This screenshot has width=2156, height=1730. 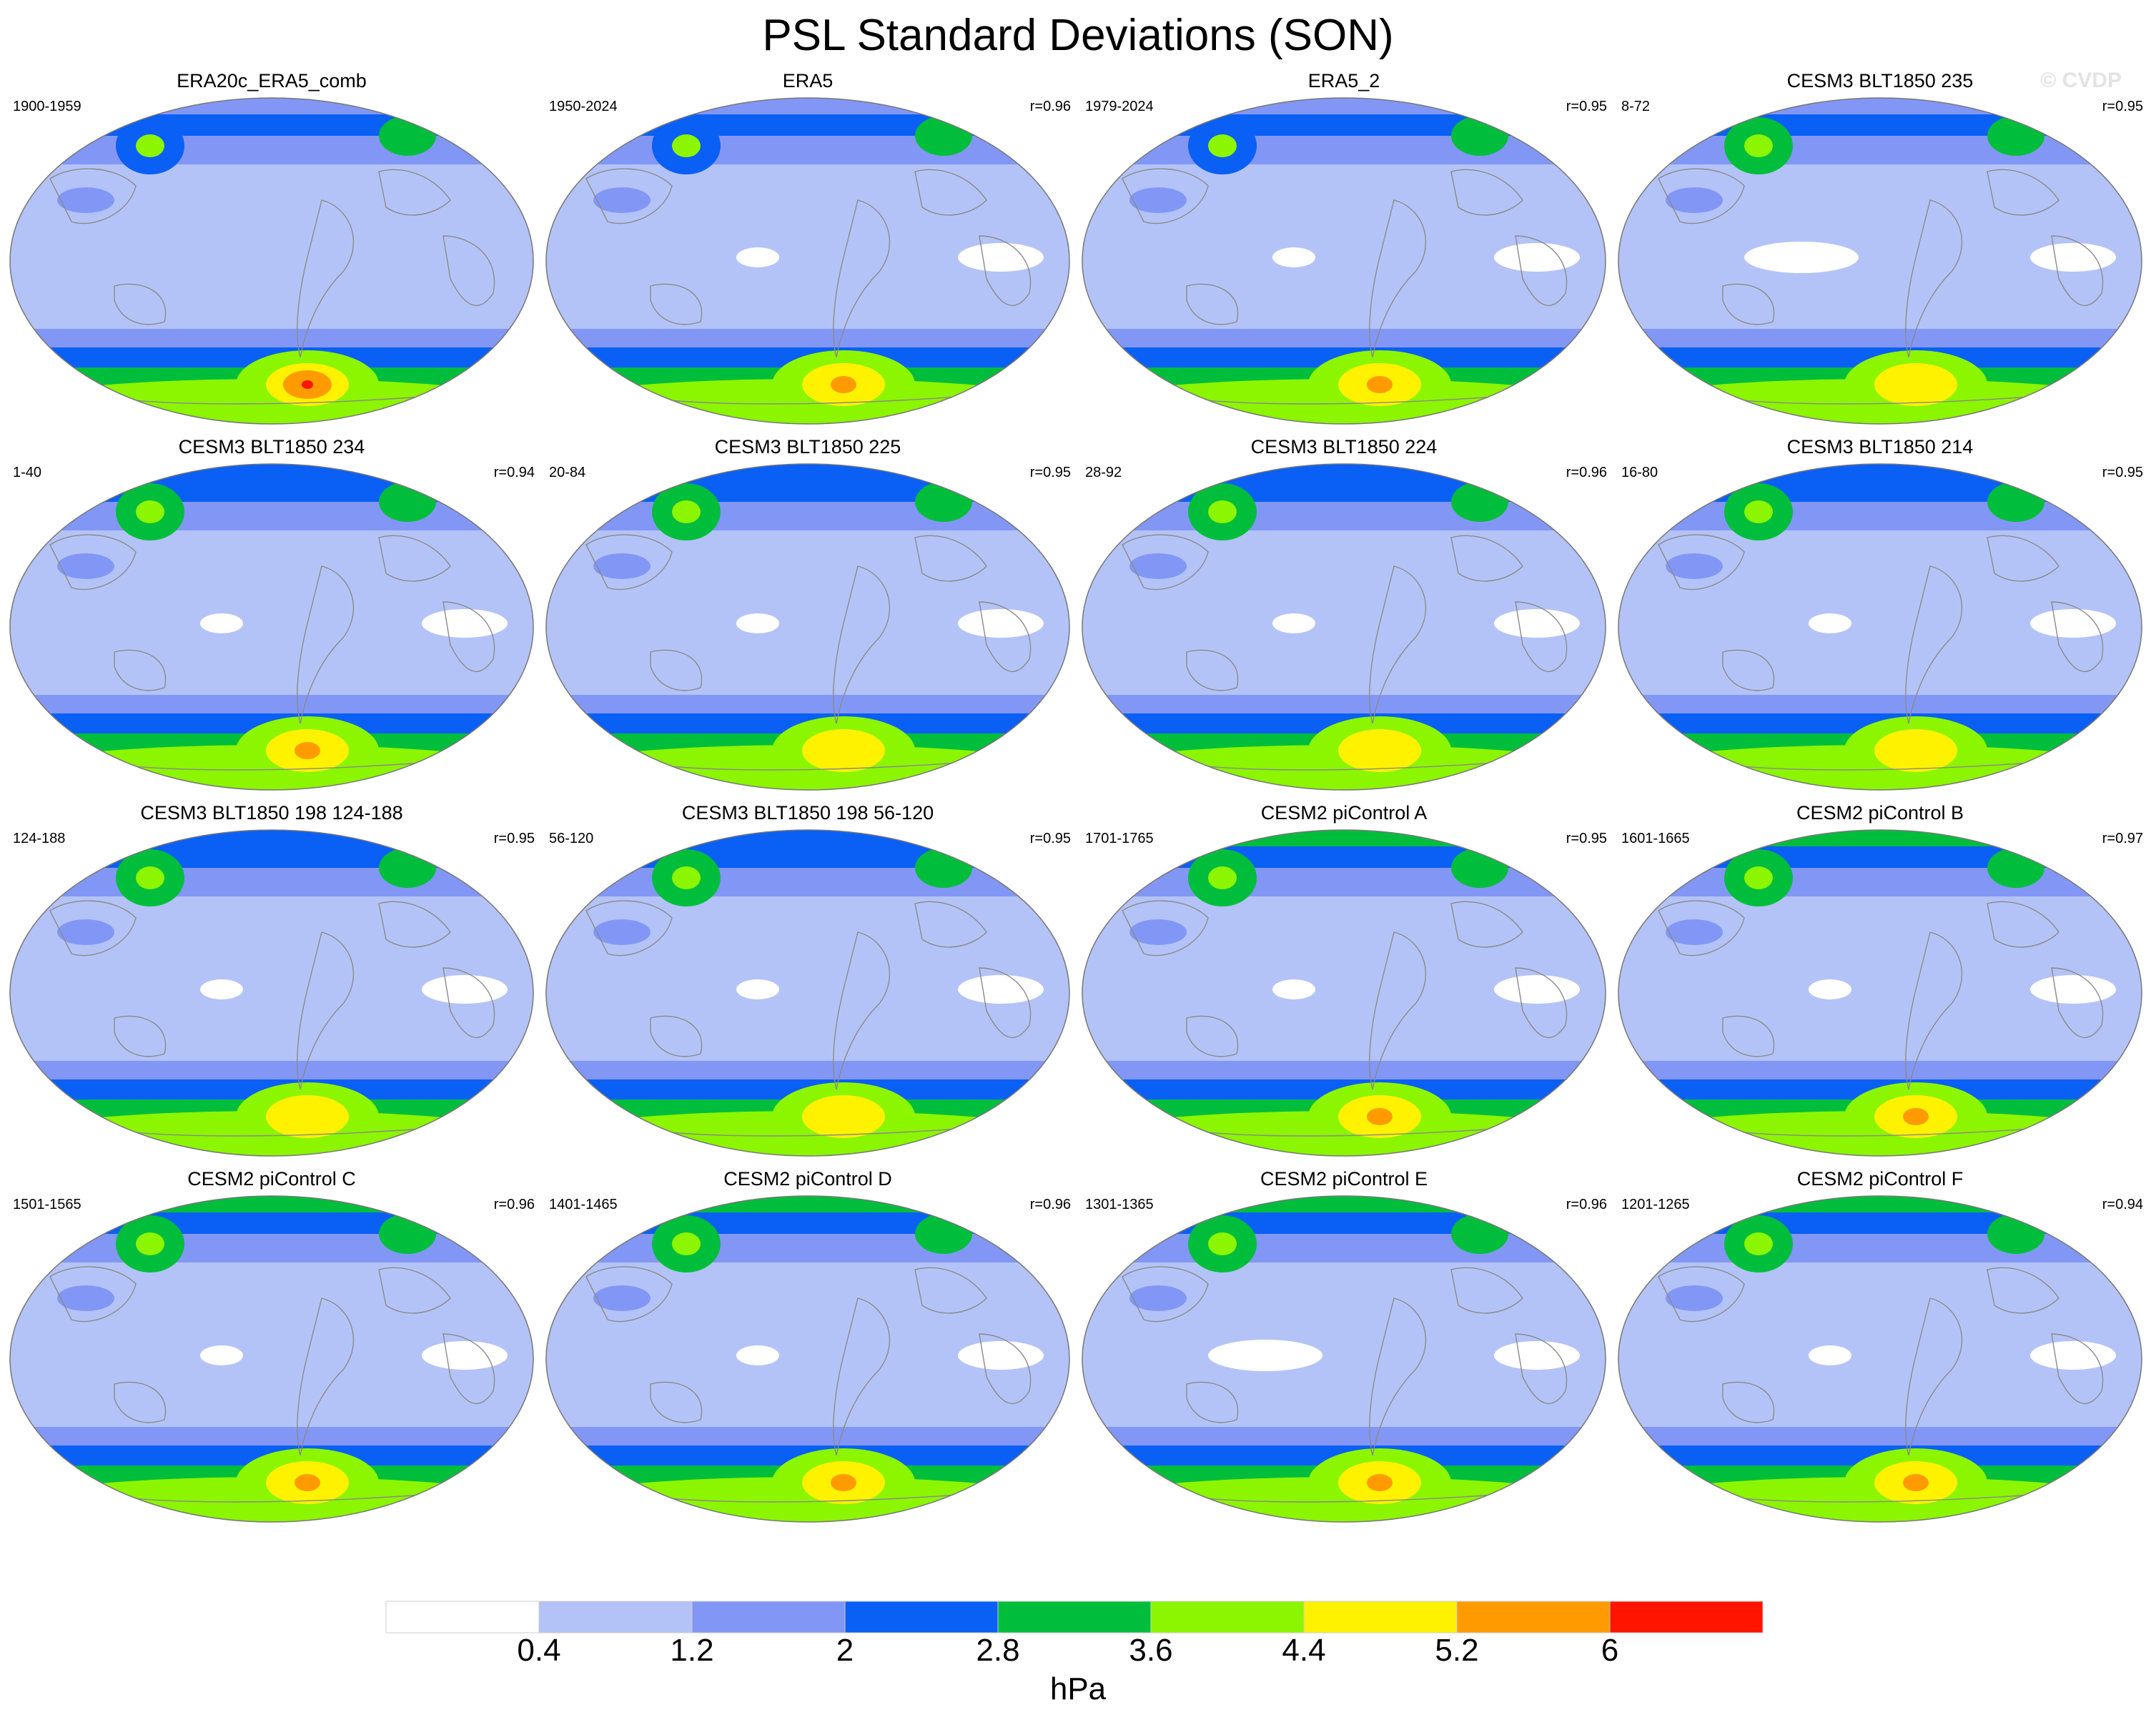 What do you see at coordinates (571, 839) in the screenshot?
I see `panel-years: 56-120` at bounding box center [571, 839].